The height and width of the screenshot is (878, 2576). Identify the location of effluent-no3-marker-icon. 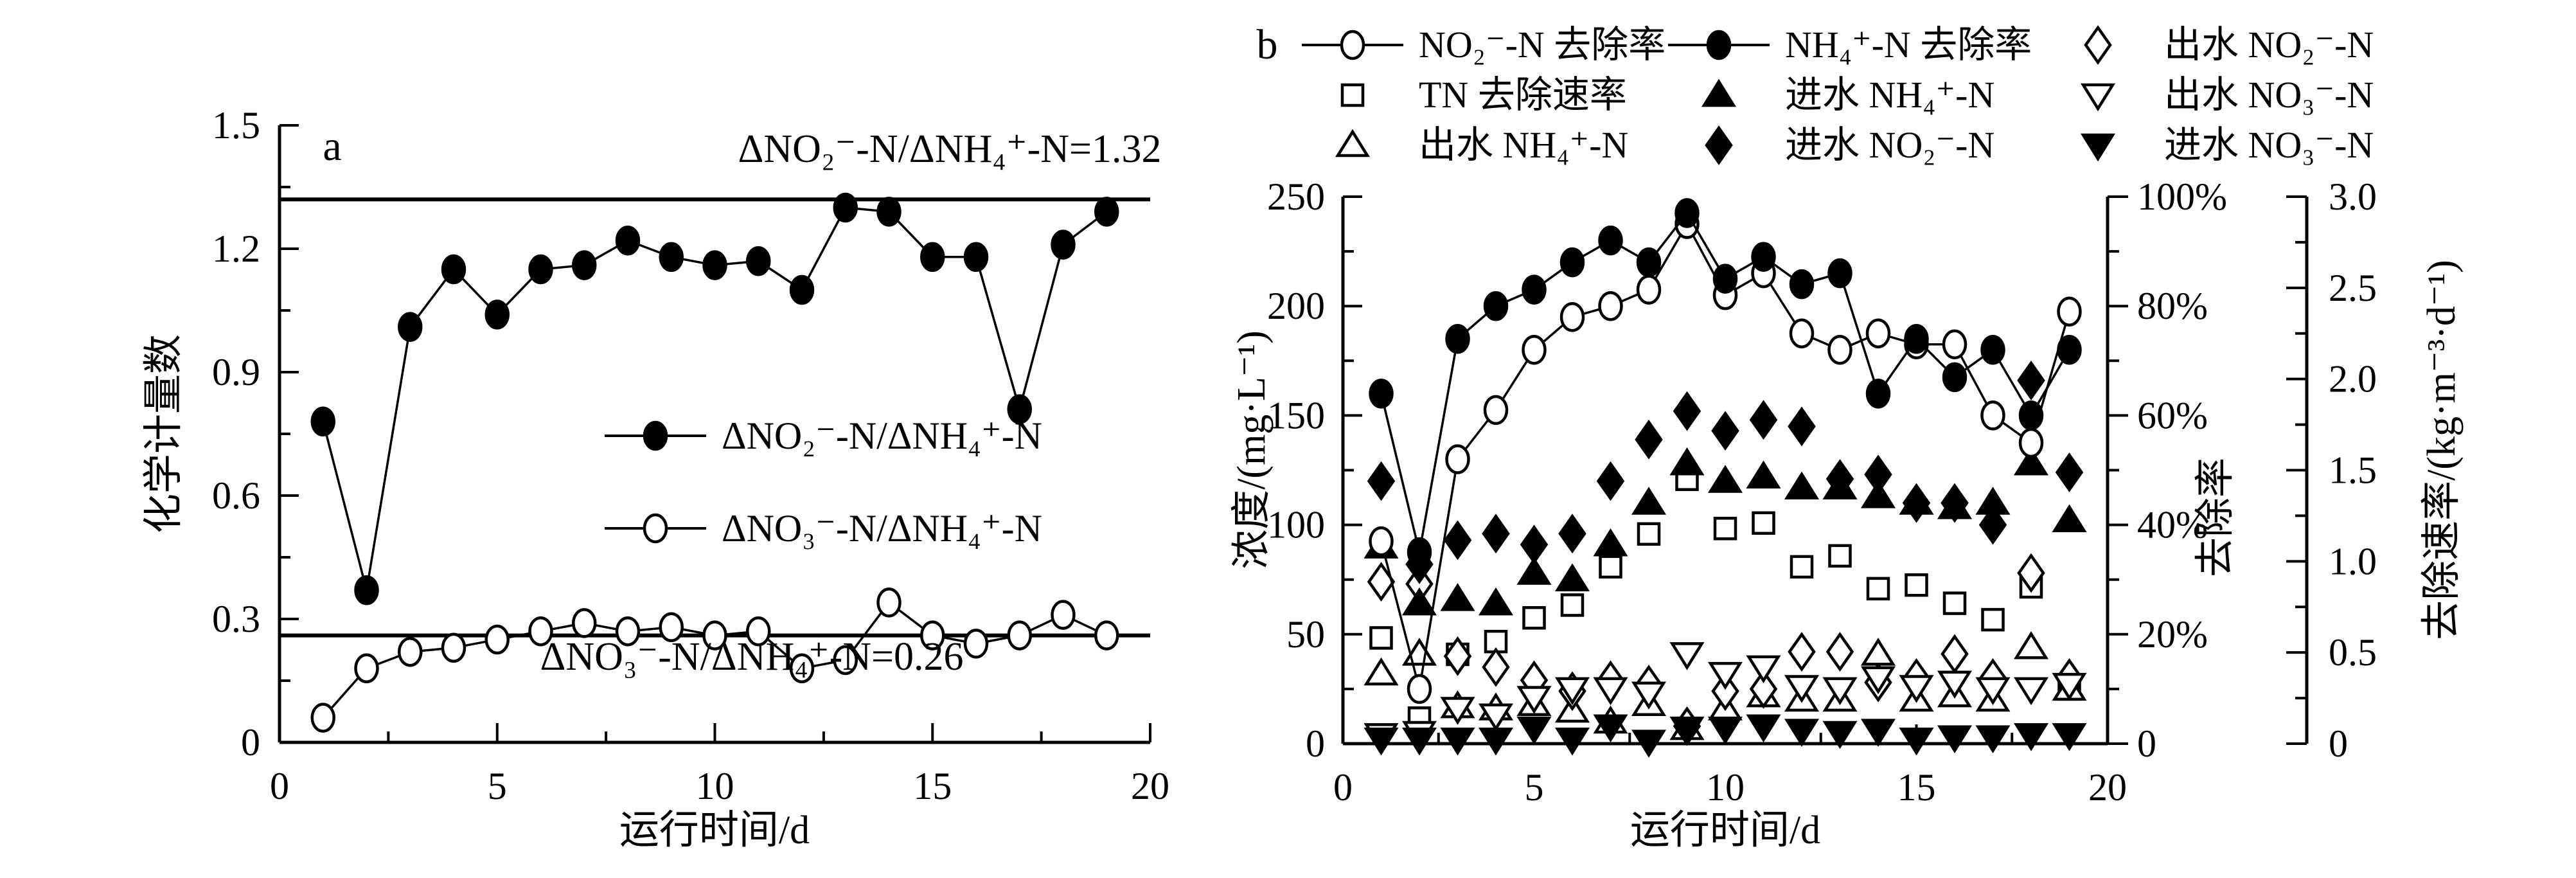
(2098, 98).